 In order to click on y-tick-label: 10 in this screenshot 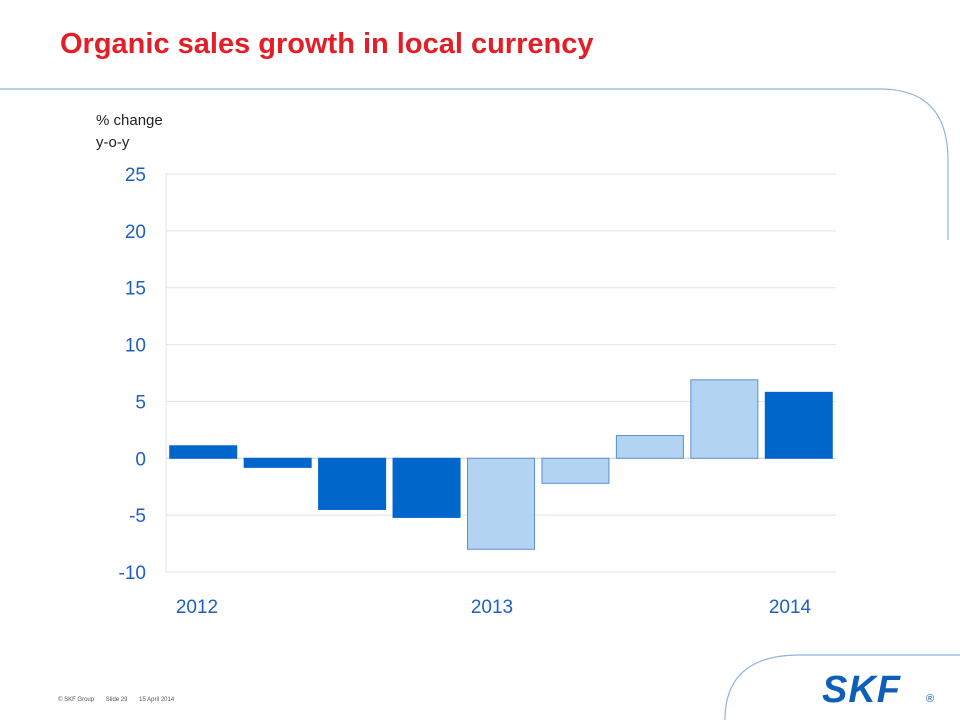, I will do `click(135, 346)`.